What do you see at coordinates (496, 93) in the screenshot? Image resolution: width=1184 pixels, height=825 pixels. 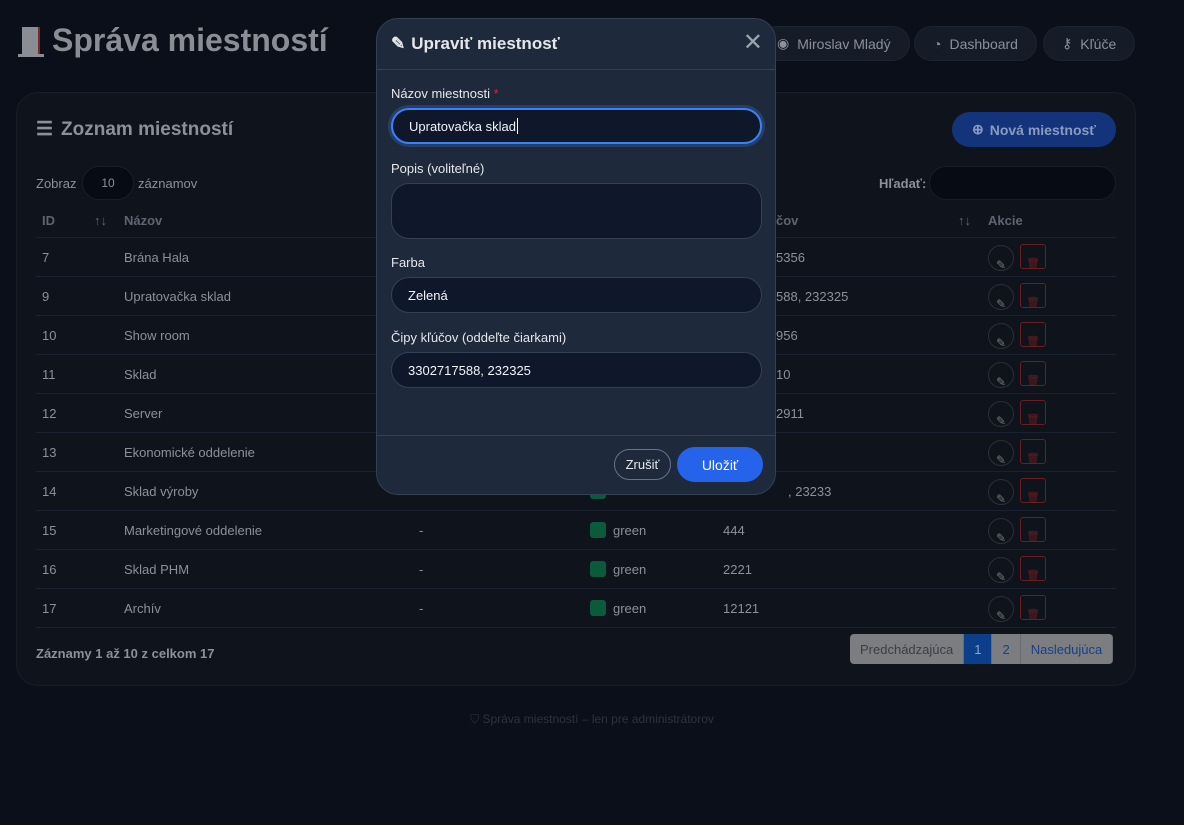 I see `required-mark: *` at bounding box center [496, 93].